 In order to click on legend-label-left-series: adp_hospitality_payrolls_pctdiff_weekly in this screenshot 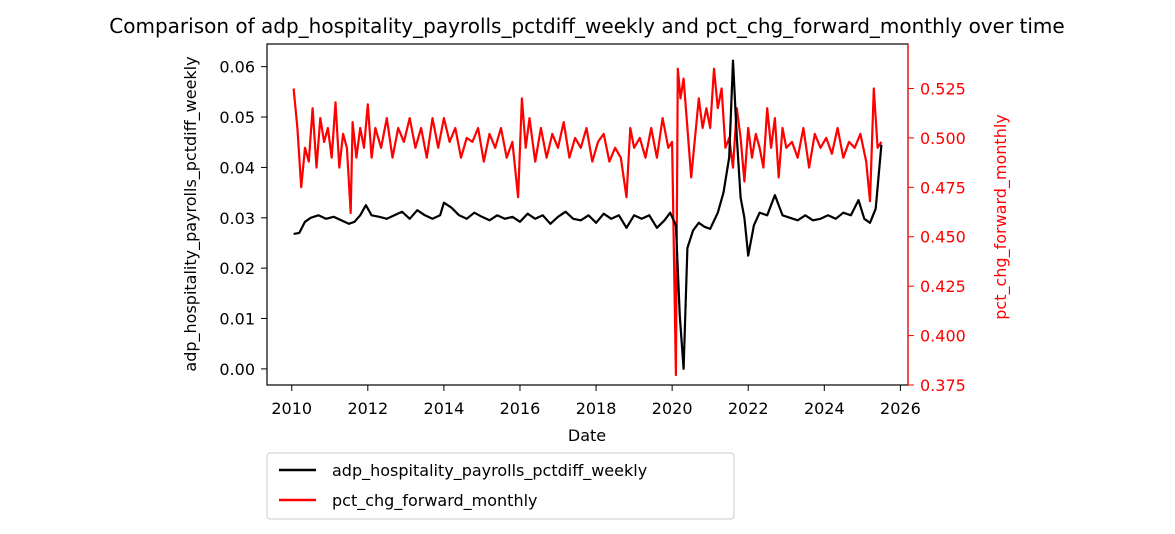, I will do `click(489, 471)`.